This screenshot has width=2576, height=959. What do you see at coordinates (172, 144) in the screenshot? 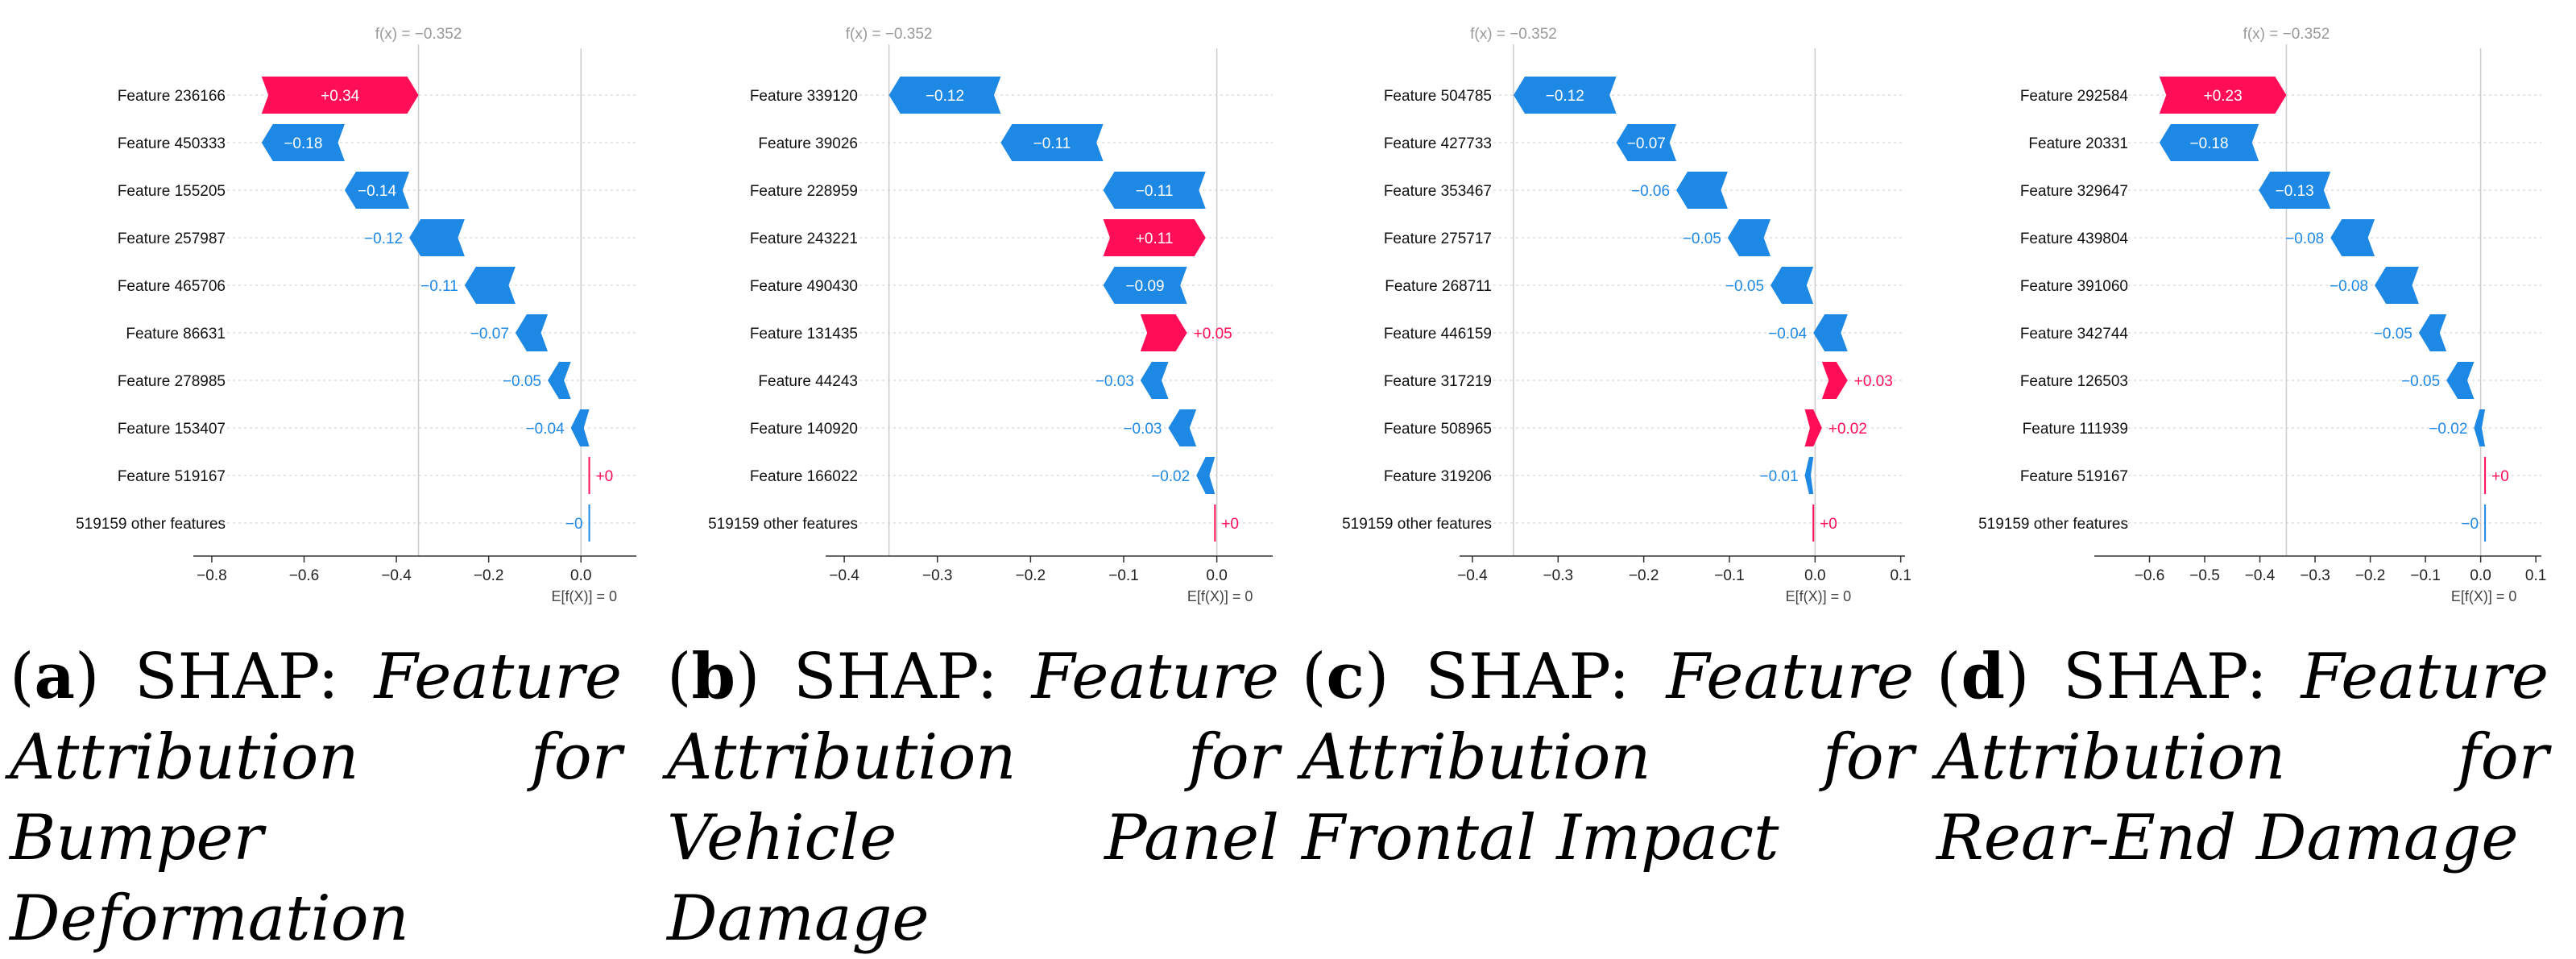
I see `feature-name: Feature 450333` at bounding box center [172, 144].